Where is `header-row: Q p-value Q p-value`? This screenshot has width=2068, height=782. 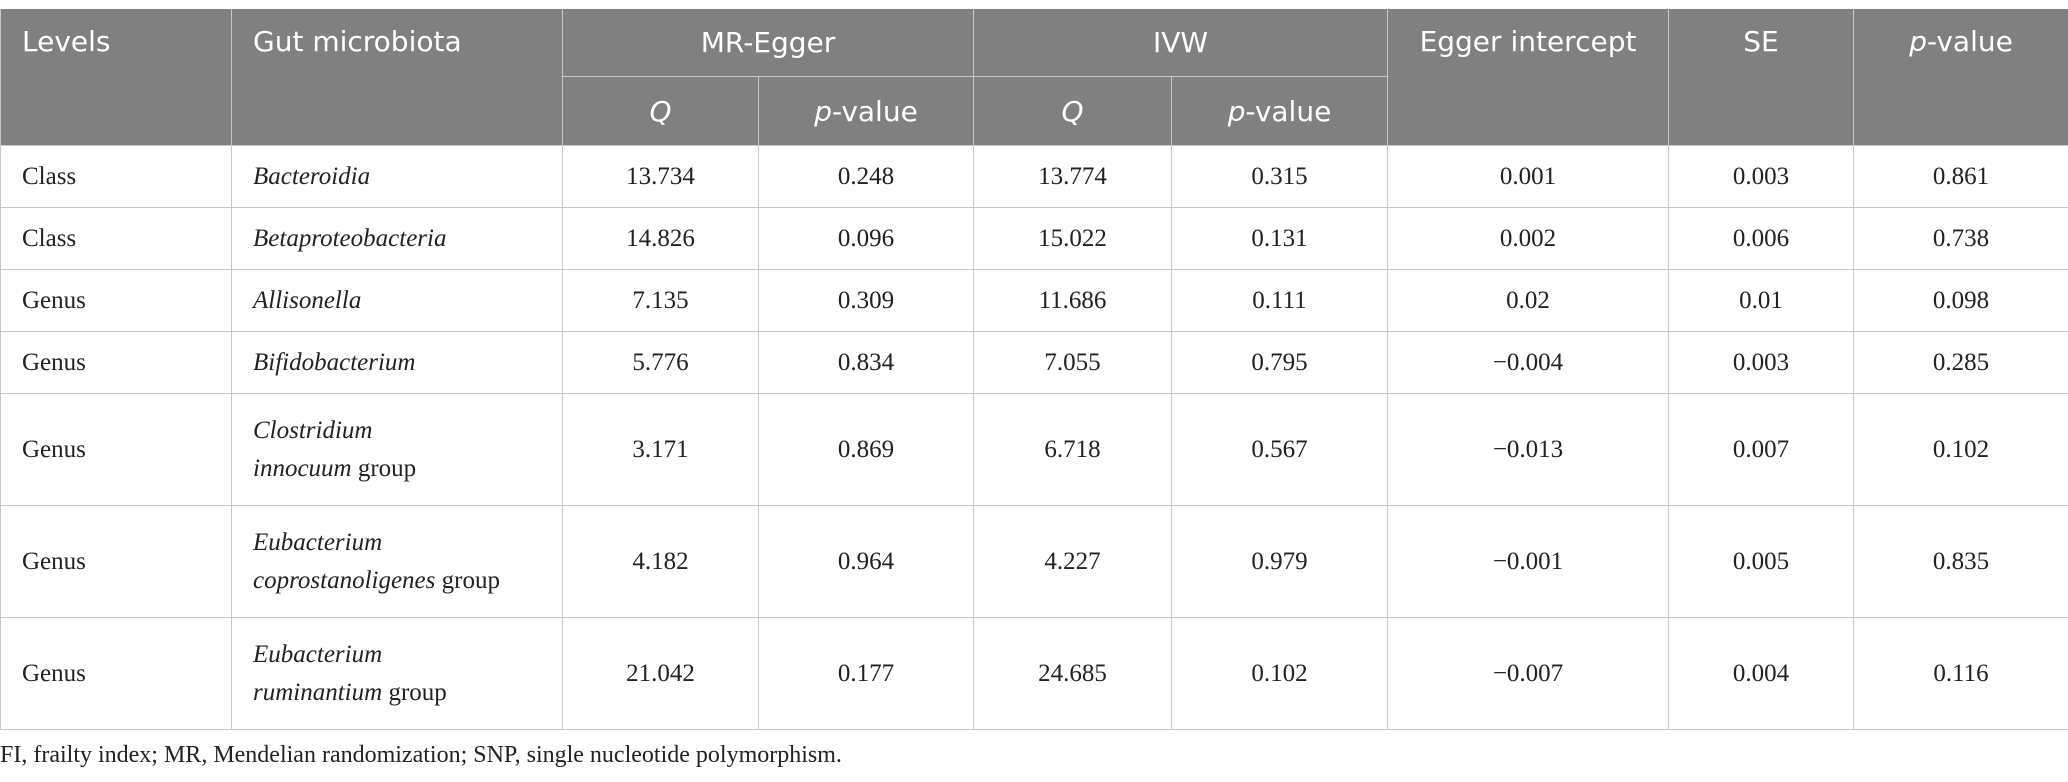
header-row: Q p-value Q p-value is located at coordinates (1034, 111).